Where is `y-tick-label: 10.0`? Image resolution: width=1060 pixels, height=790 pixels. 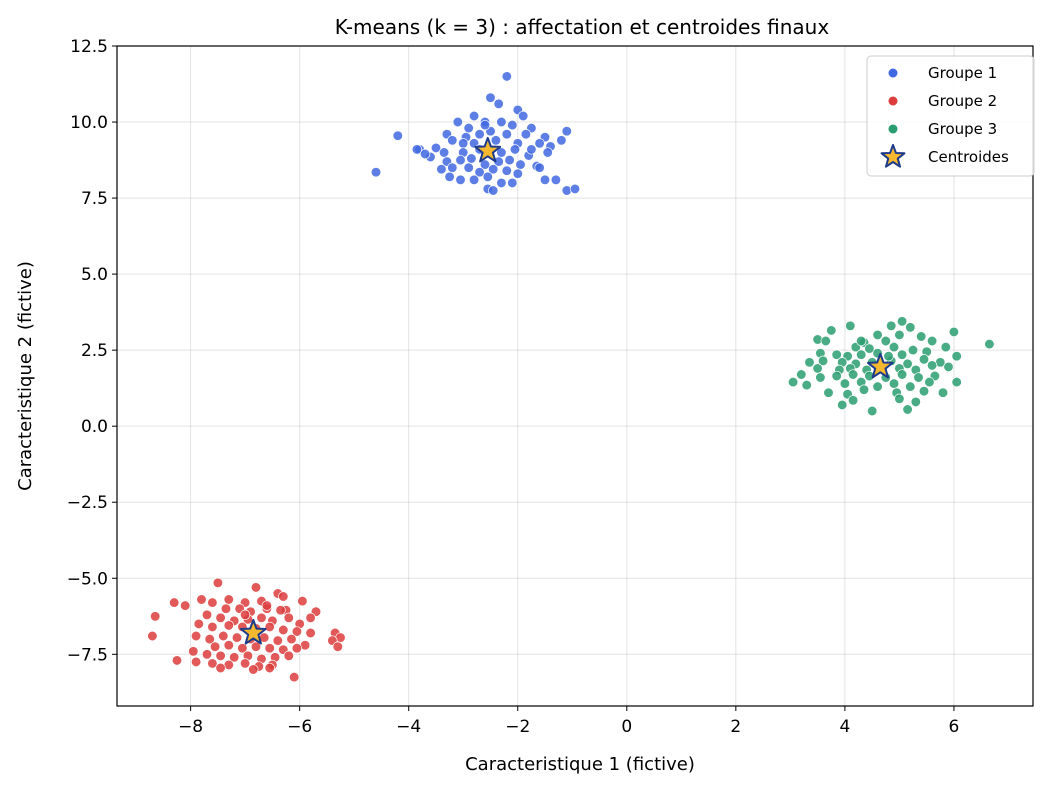
y-tick-label: 10.0 is located at coordinates (89, 123).